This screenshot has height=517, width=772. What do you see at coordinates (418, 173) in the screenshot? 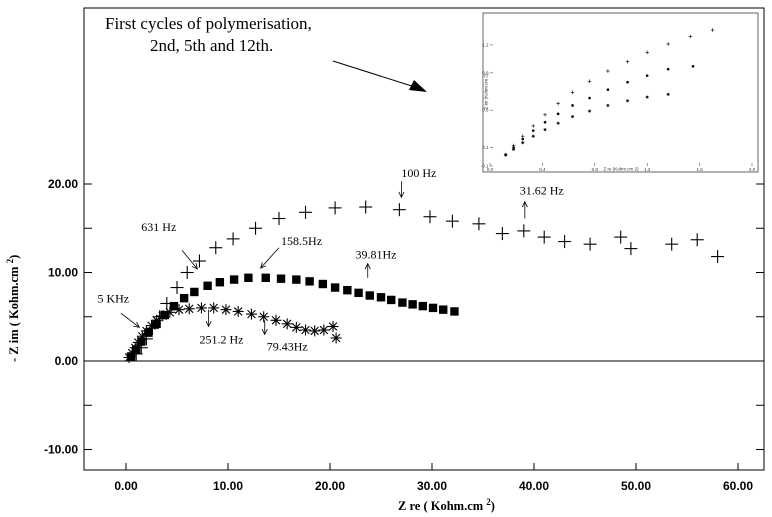
I see `frequency-label: 100 Hz` at bounding box center [418, 173].